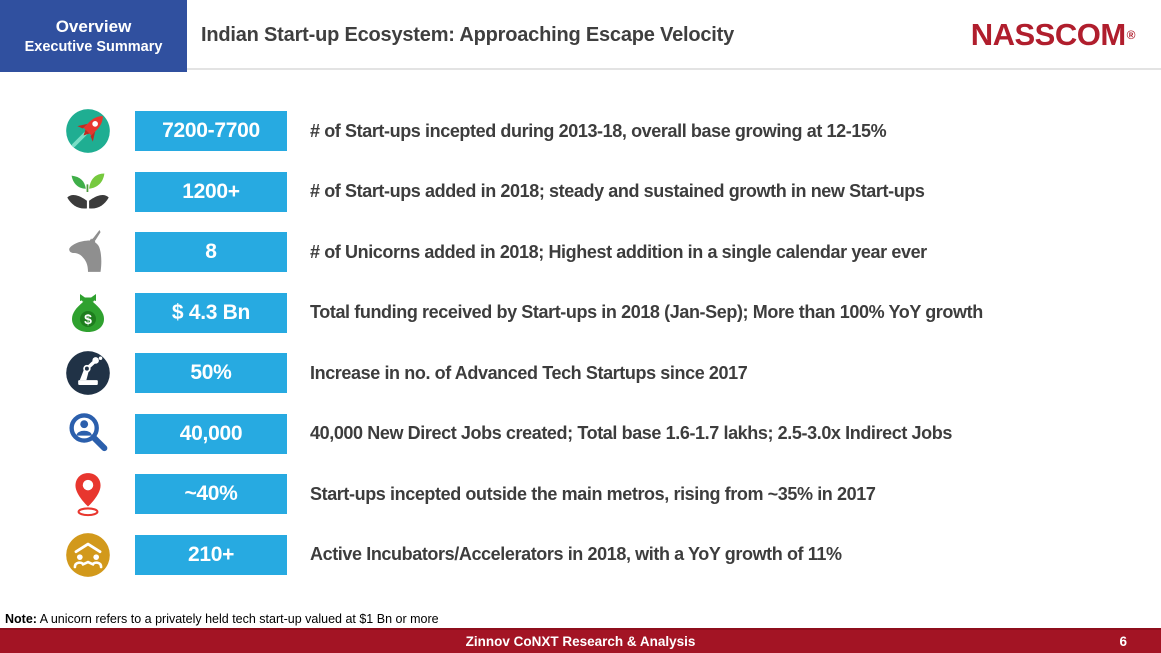 This screenshot has height=653, width=1161. What do you see at coordinates (21, 619) in the screenshot?
I see `footnote-label: Note:` at bounding box center [21, 619].